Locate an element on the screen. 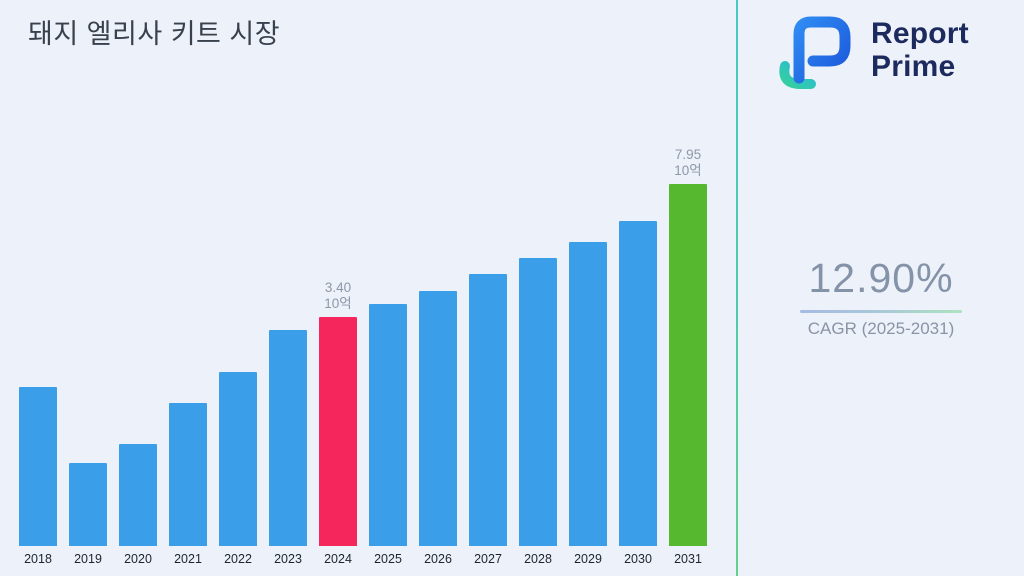 This screenshot has height=576, width=1024. bar-group-2020: 2020 is located at coordinates (138, 505).